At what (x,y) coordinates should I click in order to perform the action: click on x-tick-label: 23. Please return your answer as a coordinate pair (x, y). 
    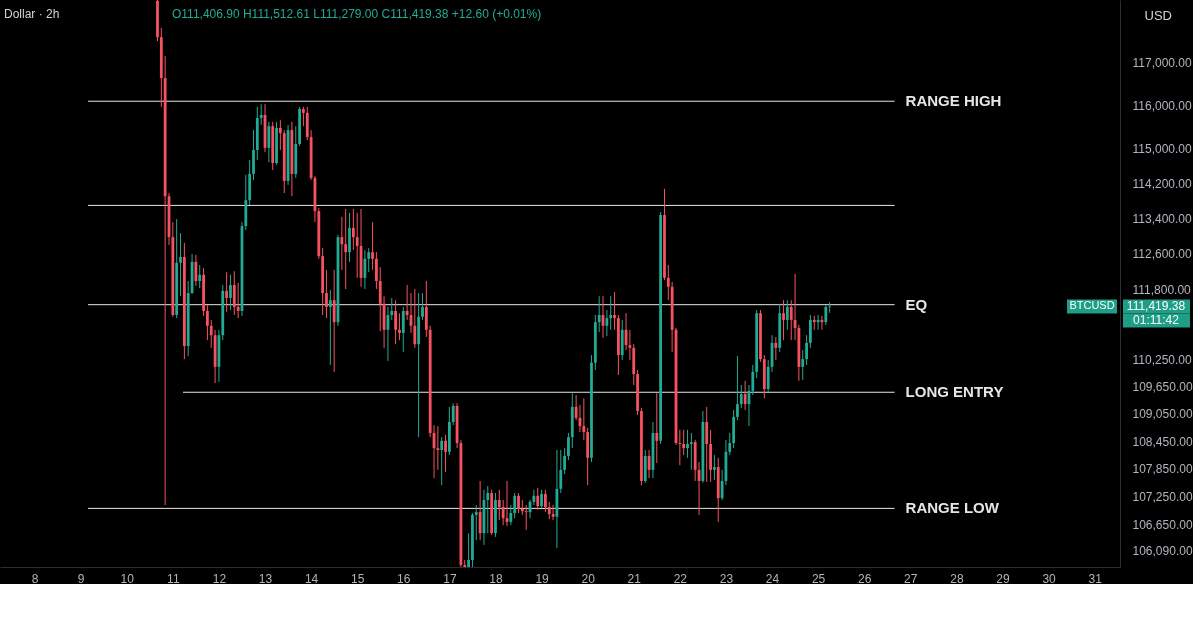
    Looking at the image, I should click on (726, 578).